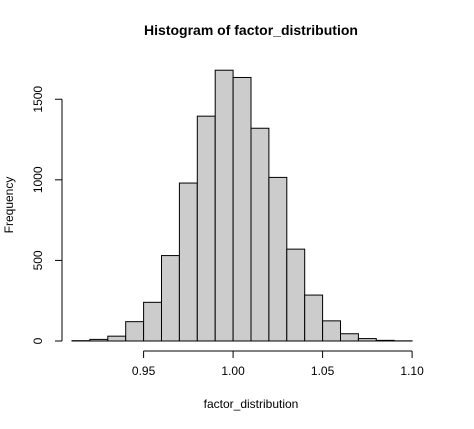  I want to click on chart-title: Histogram of factor_distribution, so click(251, 30).